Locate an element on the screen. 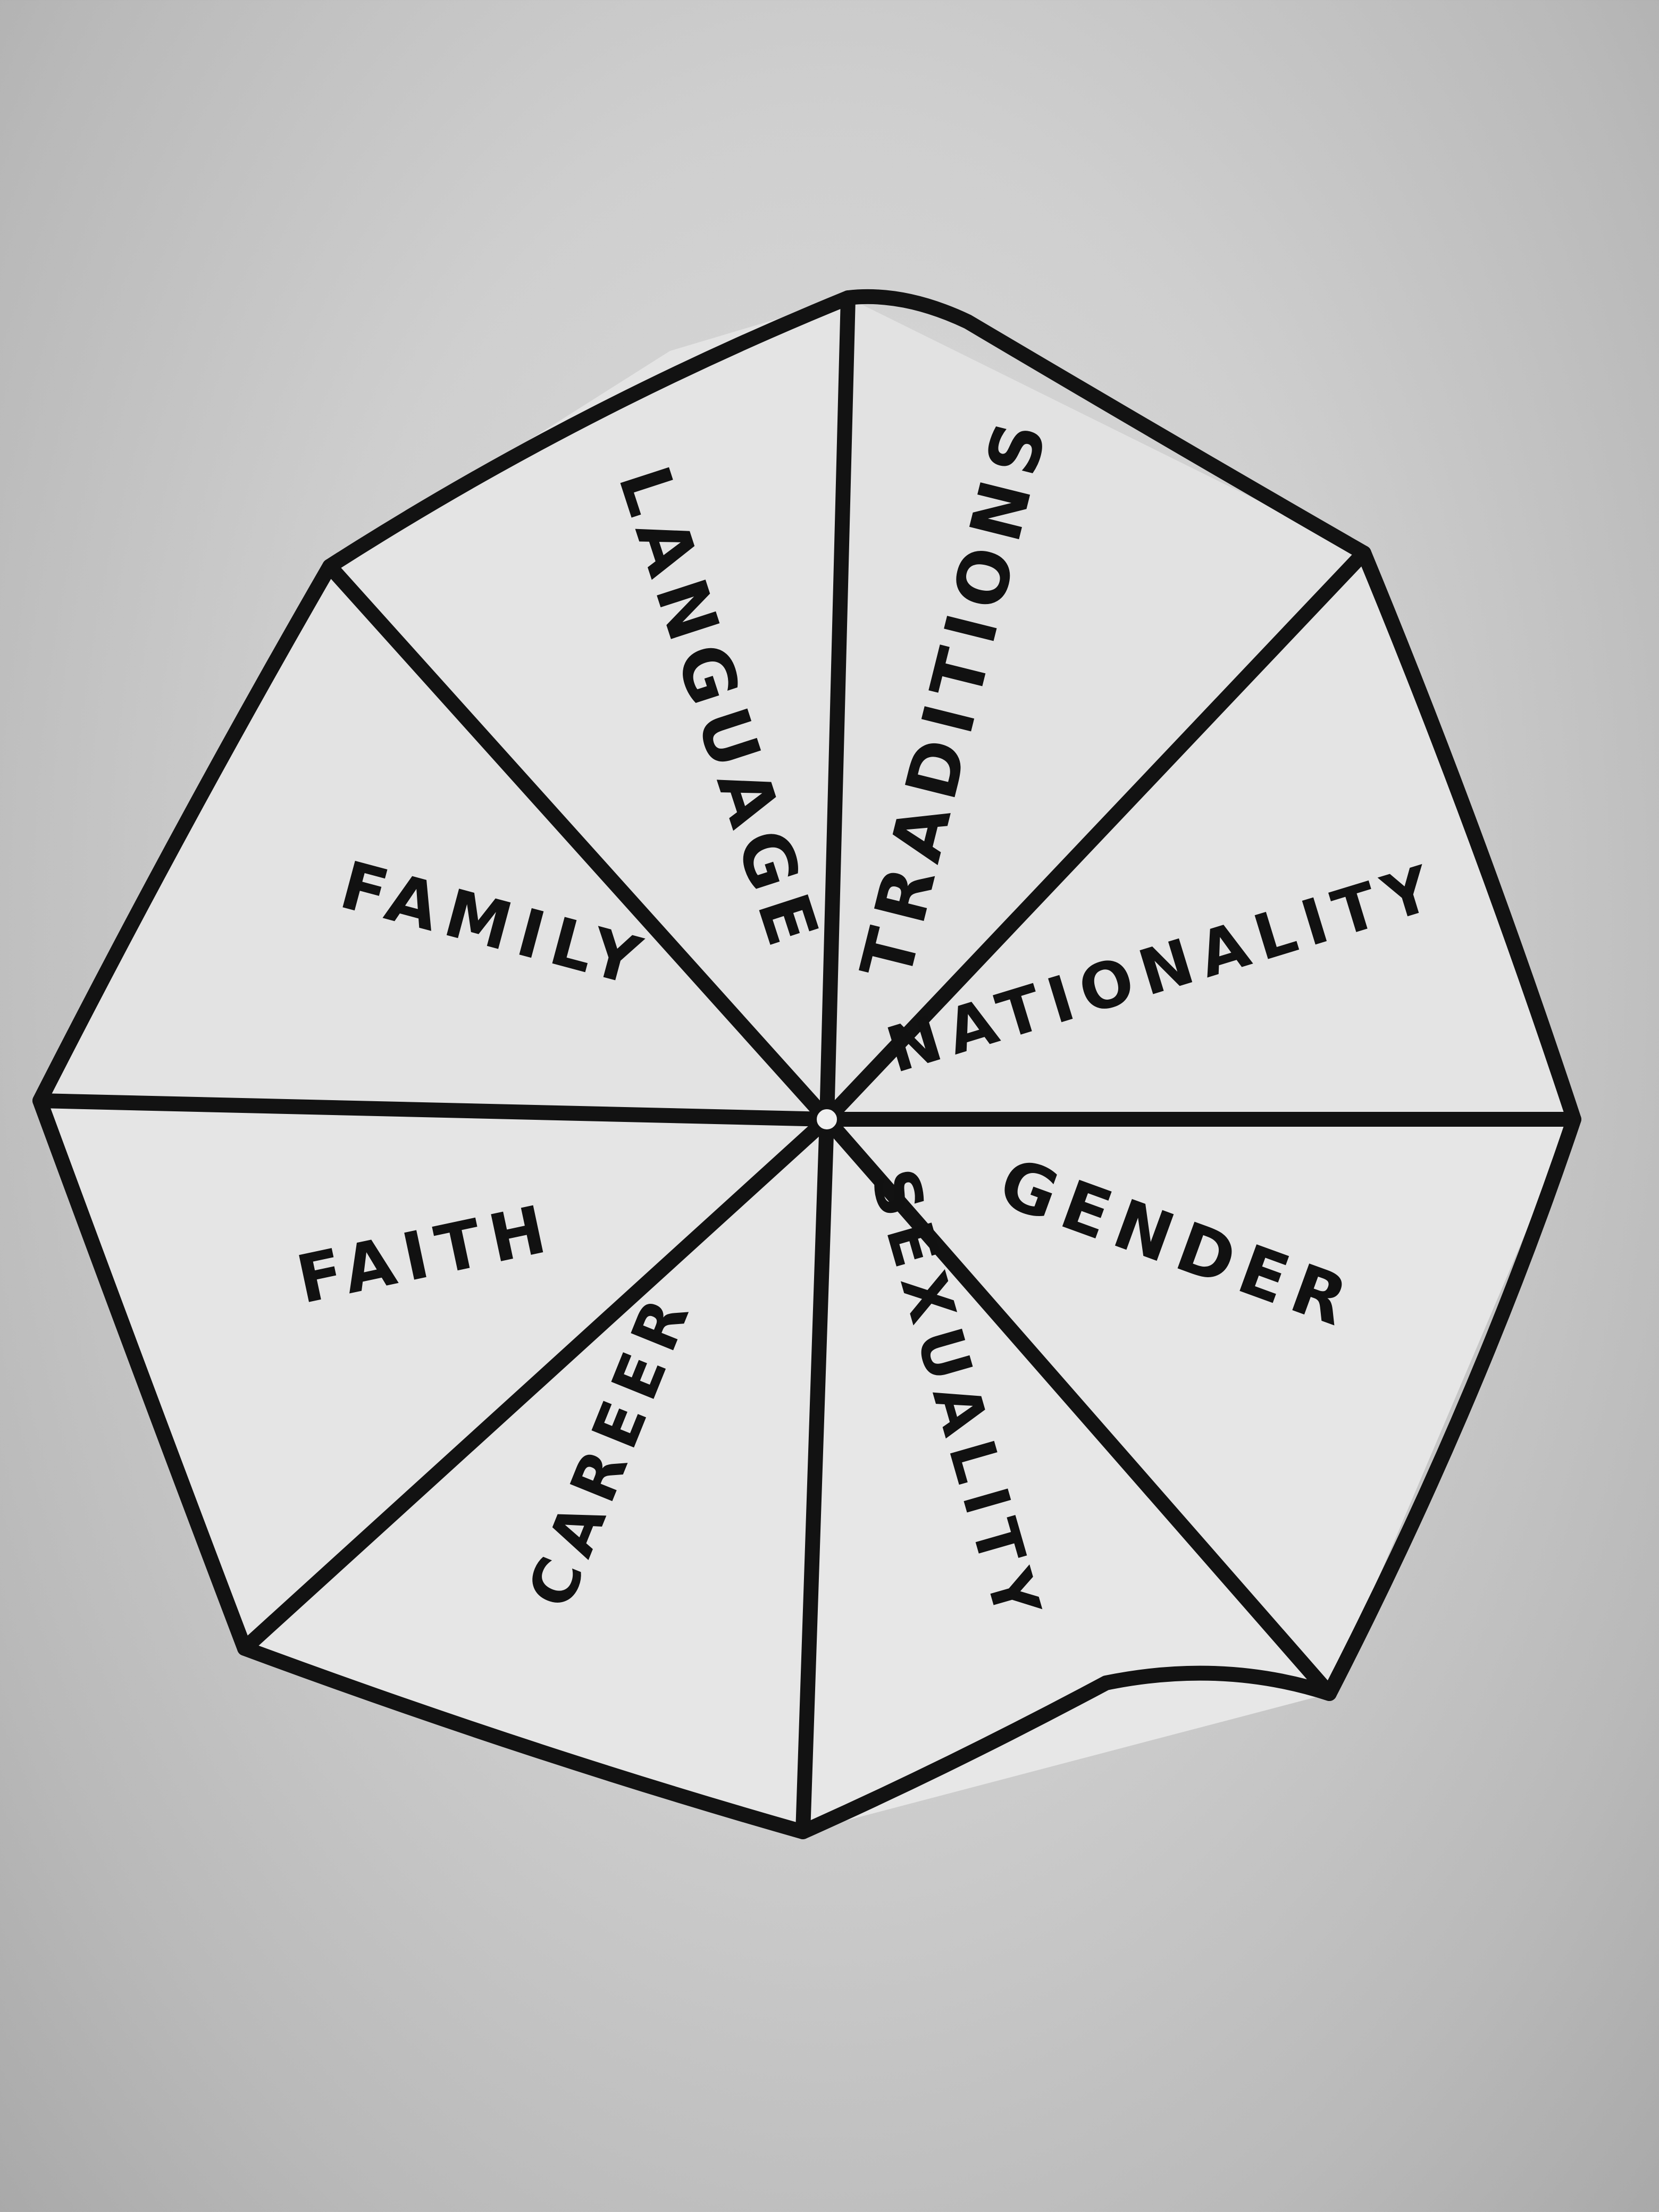 This screenshot has width=1659, height=2212. wedge-faith is located at coordinates (433, 1374).